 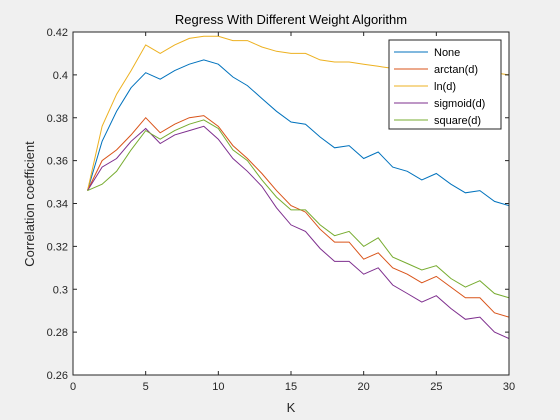 I want to click on legend-label-4: square(d), so click(x=457, y=121).